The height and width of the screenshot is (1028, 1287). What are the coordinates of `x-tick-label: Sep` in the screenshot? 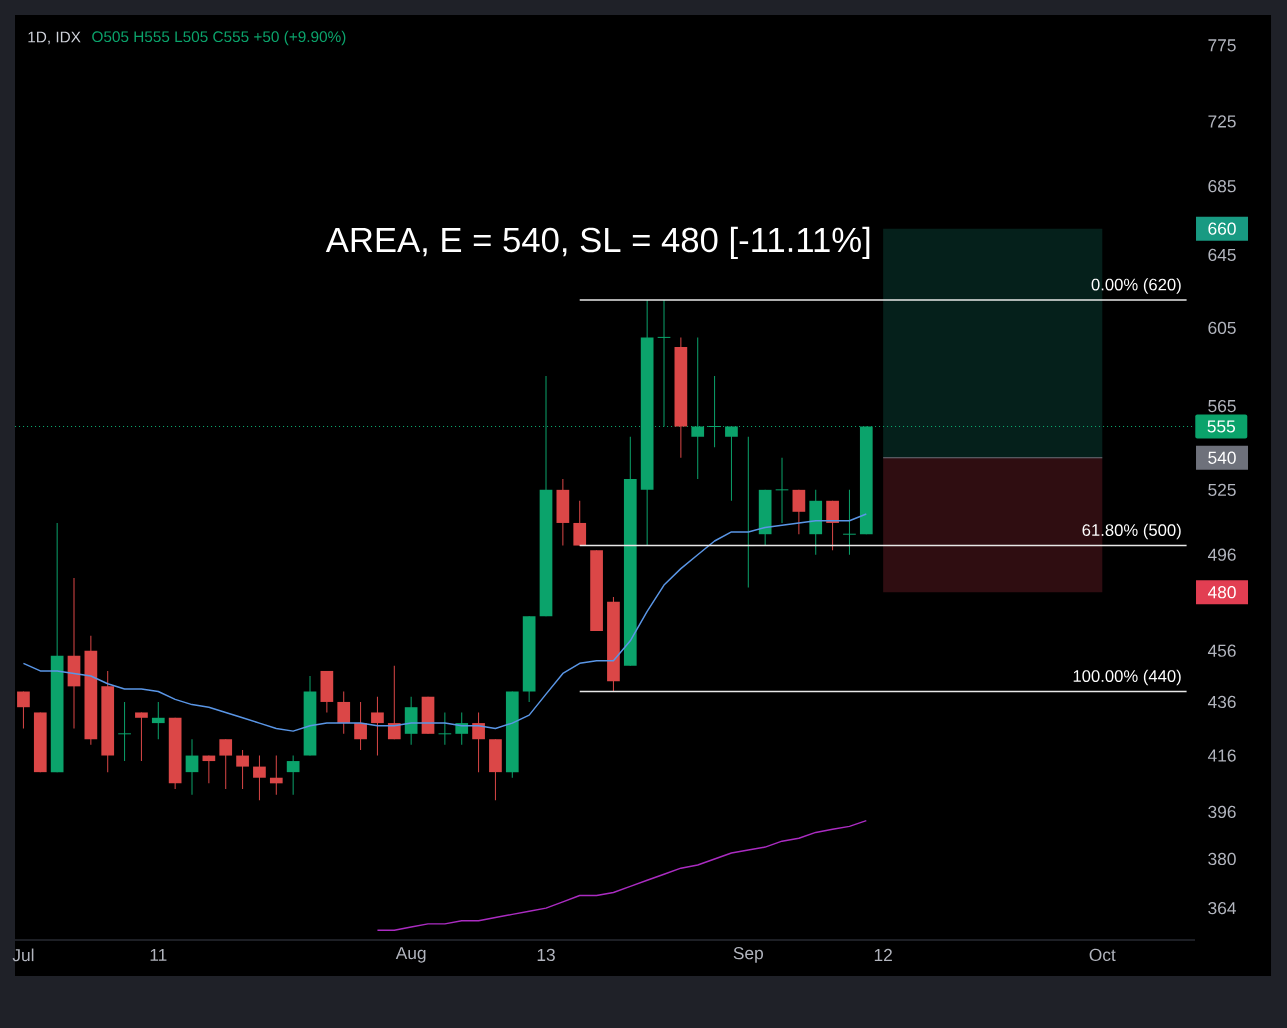 It's located at (748, 955).